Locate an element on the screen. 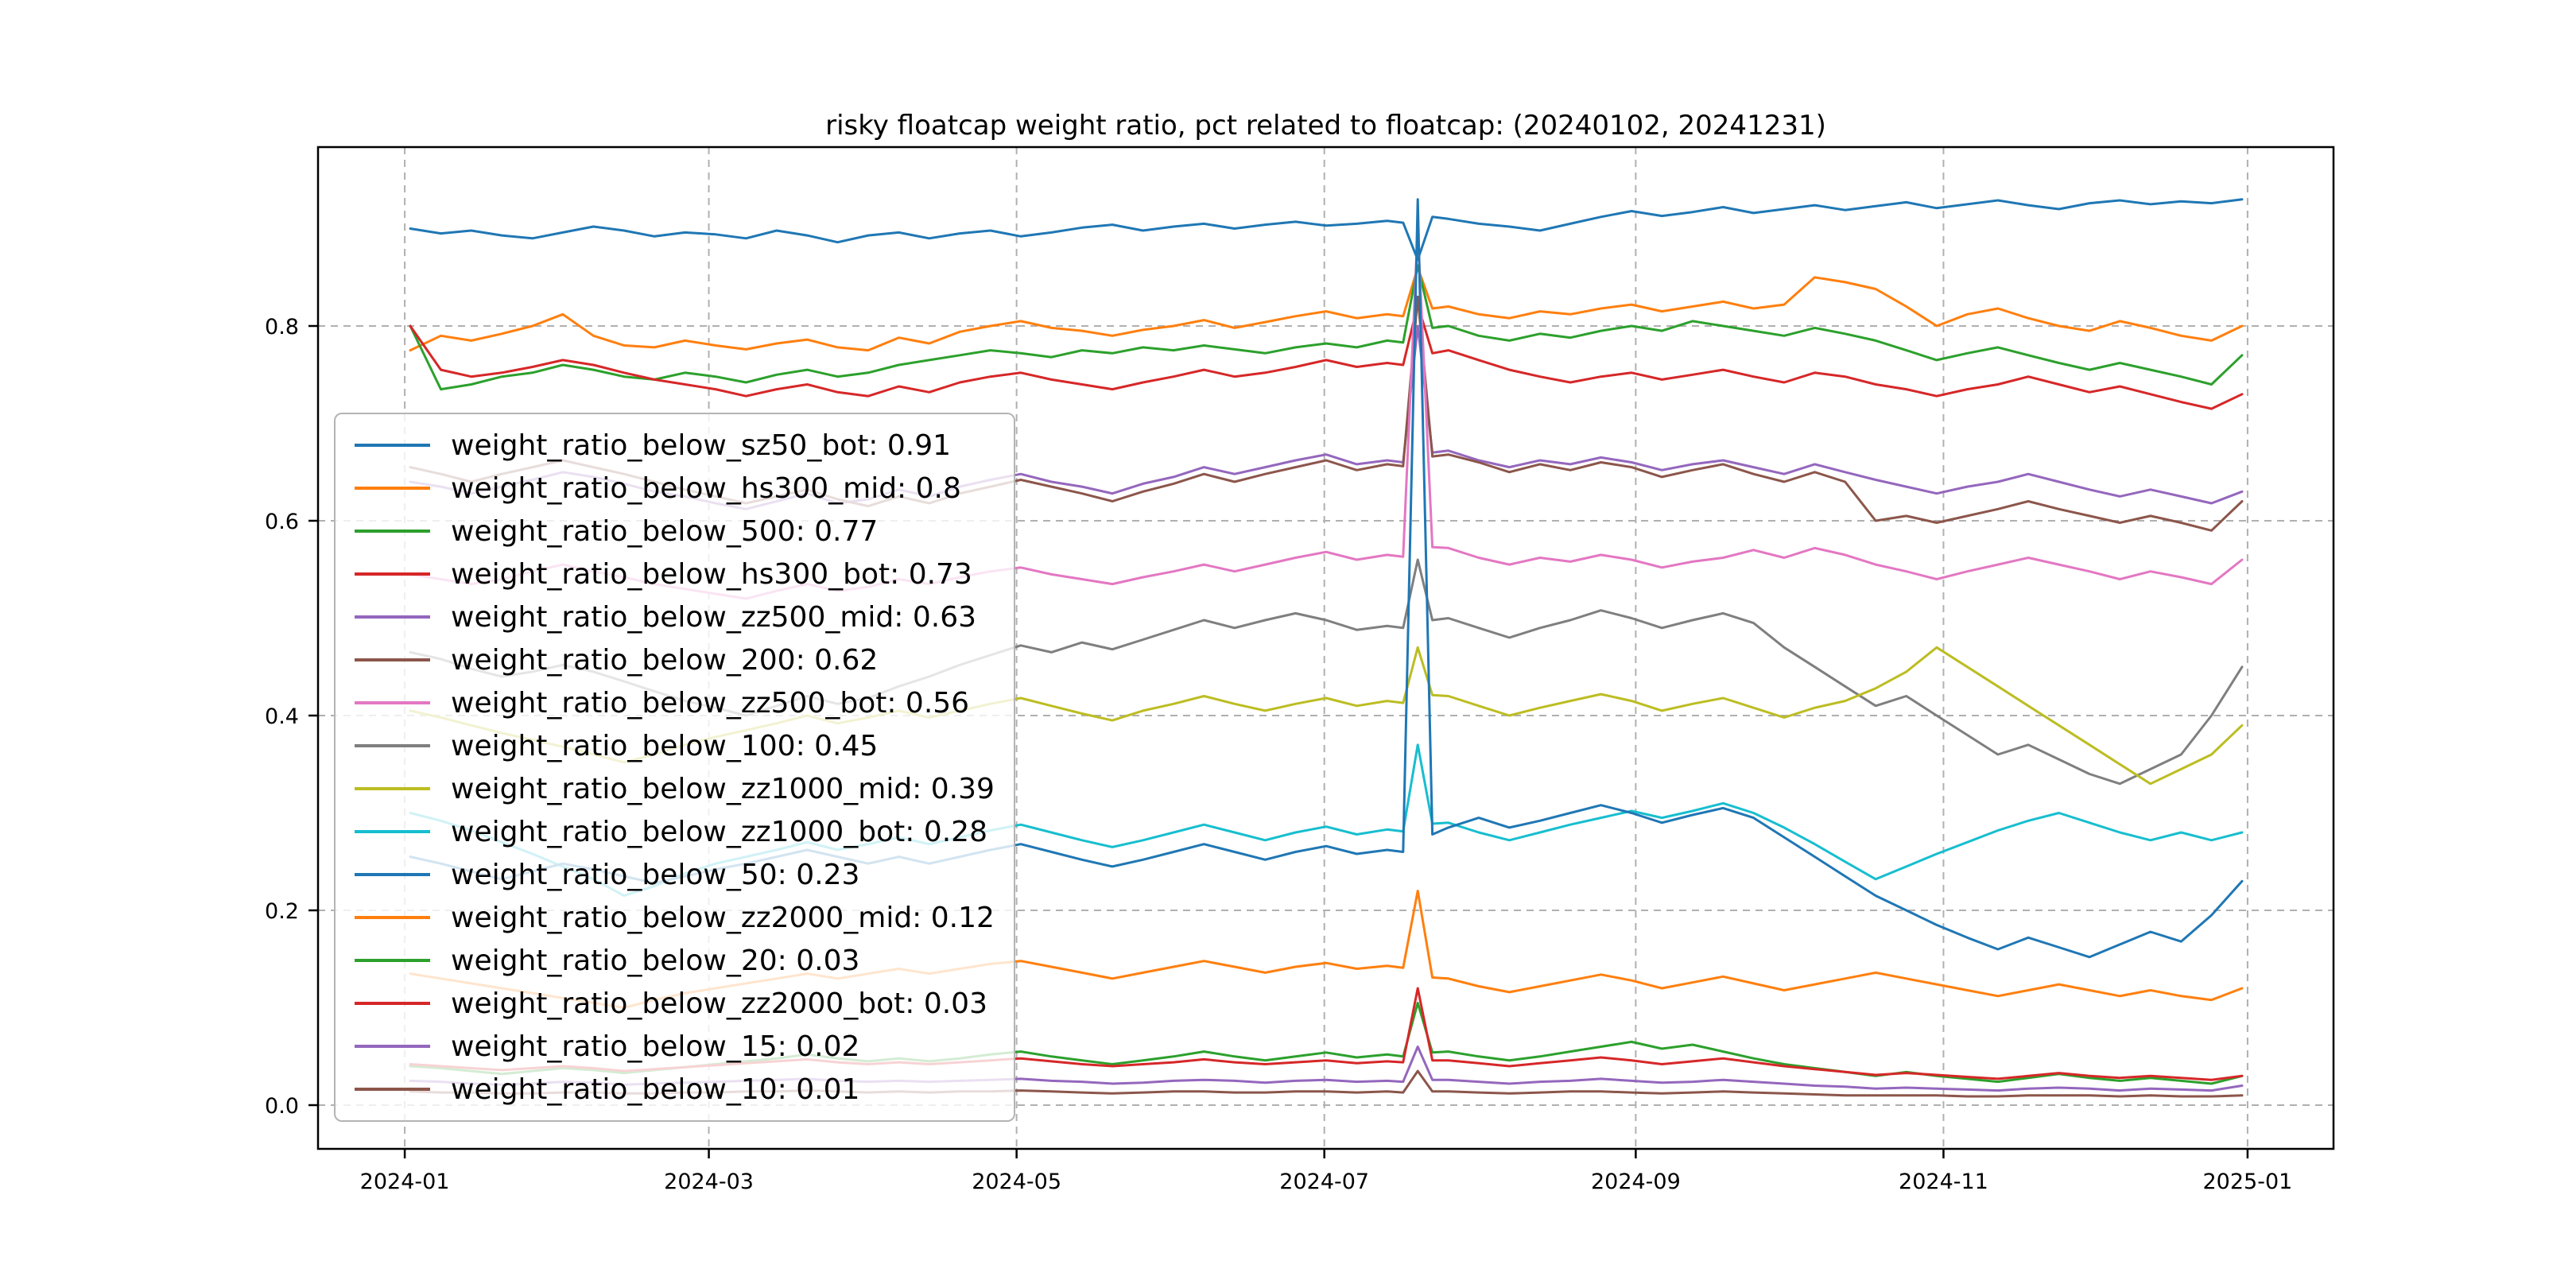  legend-item-weight_ratio_below_zz1000_bot: weight_ratio_below_zz1000_bot: 0.28 is located at coordinates (675, 832).